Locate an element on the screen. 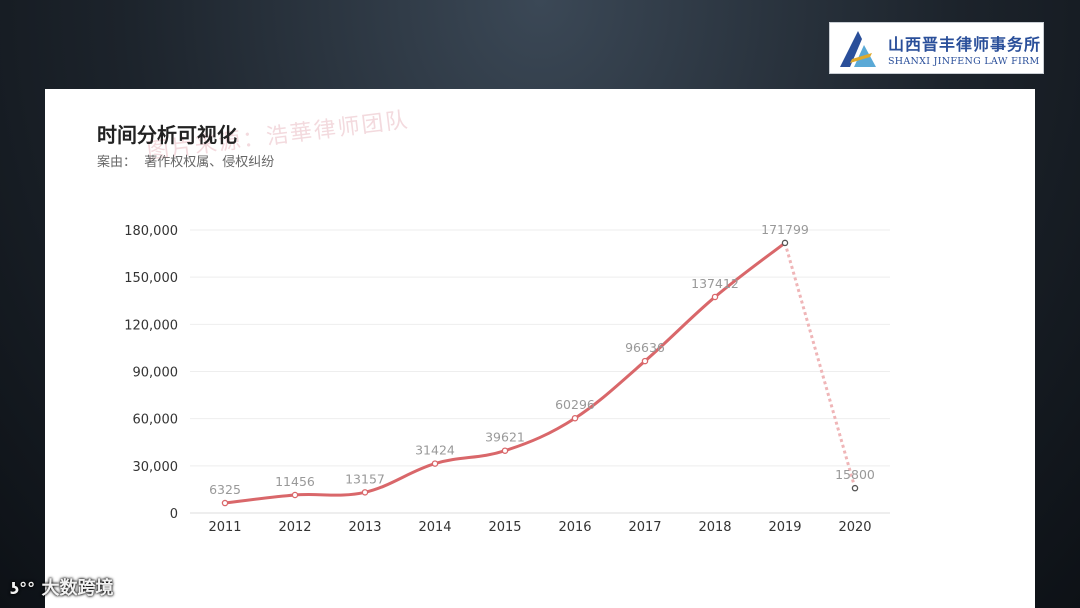  y-tick-label: 90,000 is located at coordinates (156, 373).